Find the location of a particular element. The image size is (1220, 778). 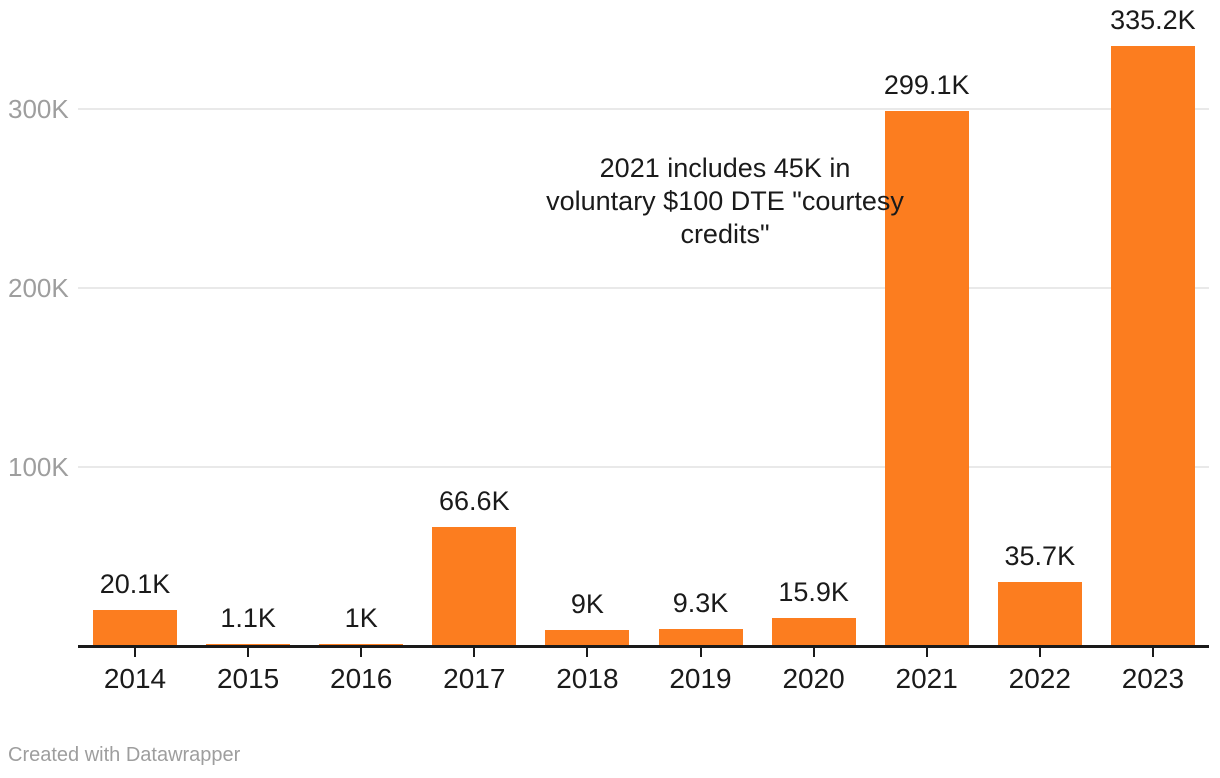

x-axis-label-2022: 2022 is located at coordinates (1039, 678).